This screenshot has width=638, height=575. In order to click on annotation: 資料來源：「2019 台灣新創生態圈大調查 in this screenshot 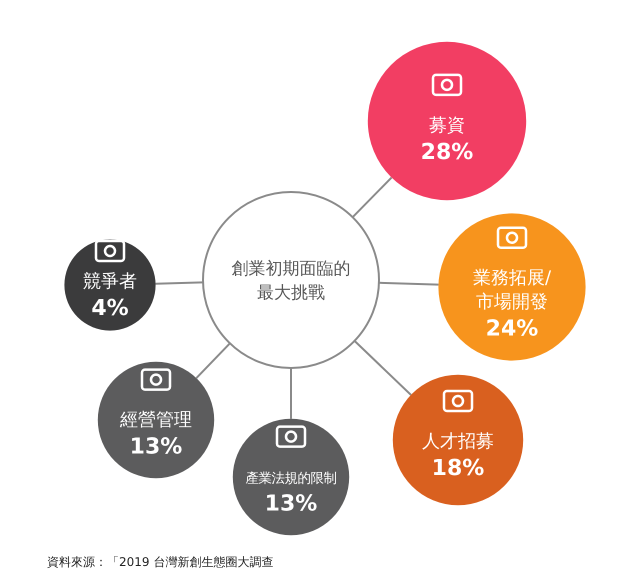, I will do `click(160, 562)`.